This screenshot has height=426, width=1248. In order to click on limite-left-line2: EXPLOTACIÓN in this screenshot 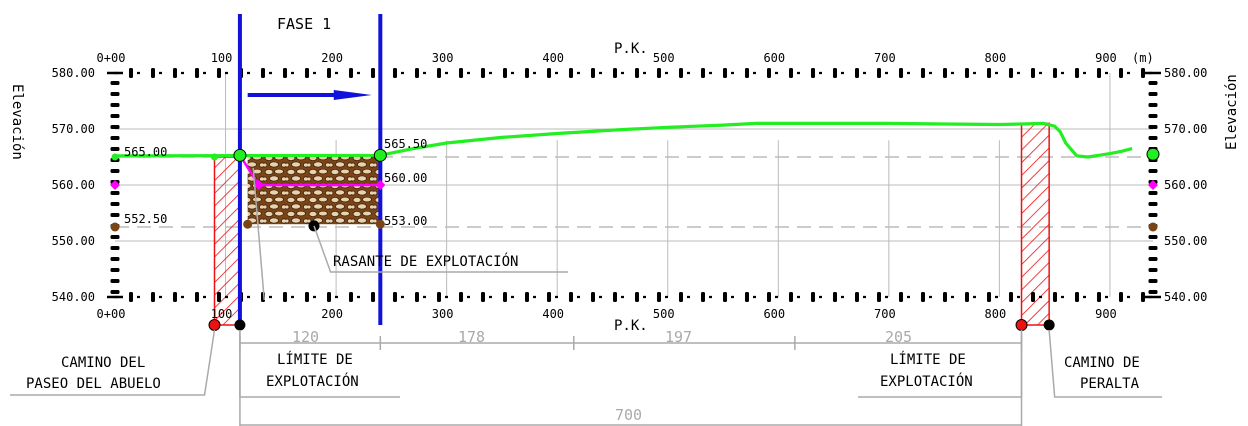, I will do `click(312, 381)`.